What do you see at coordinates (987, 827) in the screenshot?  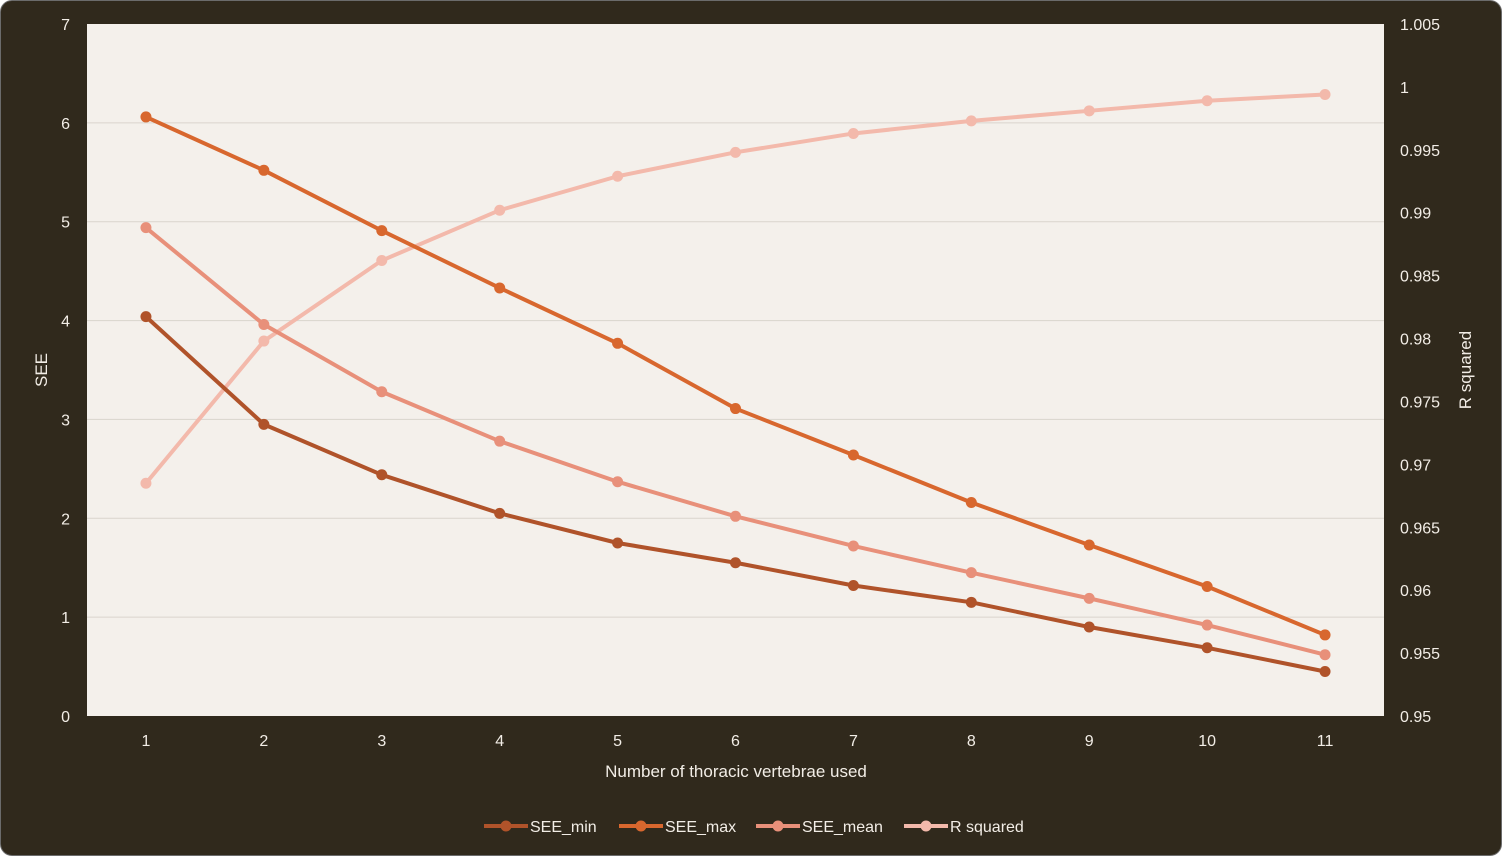 I see `legend-label: R squared` at bounding box center [987, 827].